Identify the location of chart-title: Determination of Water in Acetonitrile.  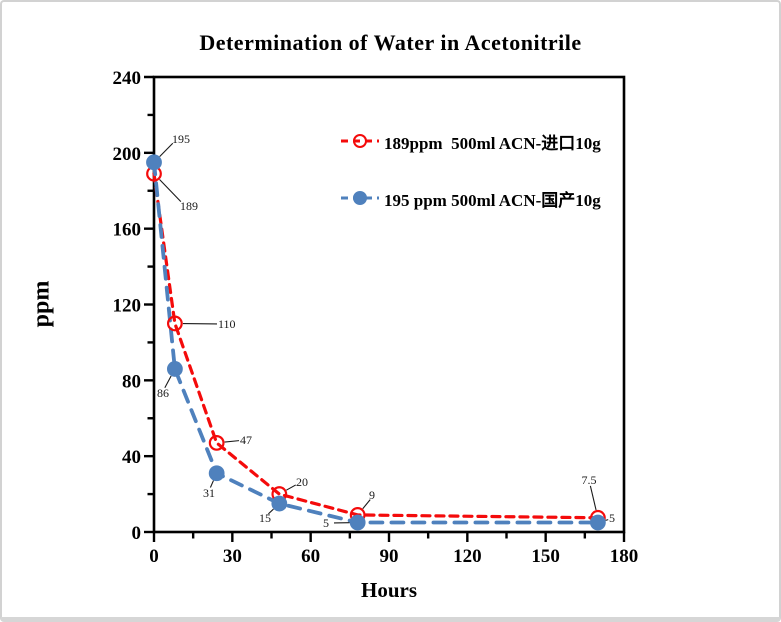
(390, 42).